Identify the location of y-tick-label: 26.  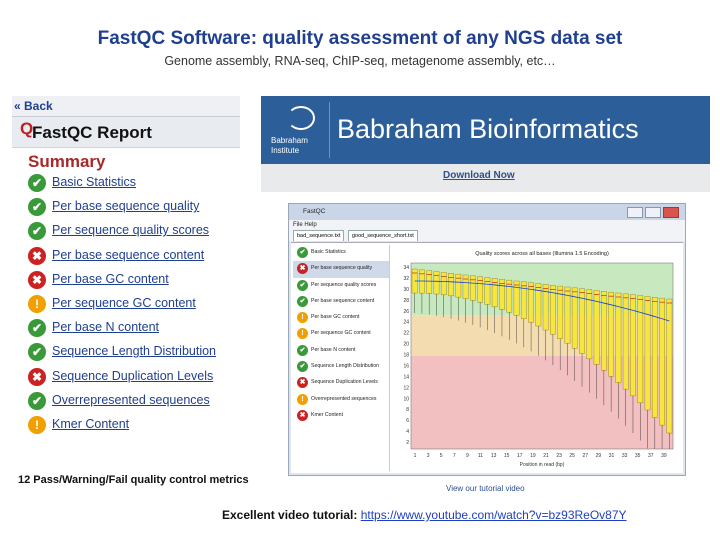
(406, 312).